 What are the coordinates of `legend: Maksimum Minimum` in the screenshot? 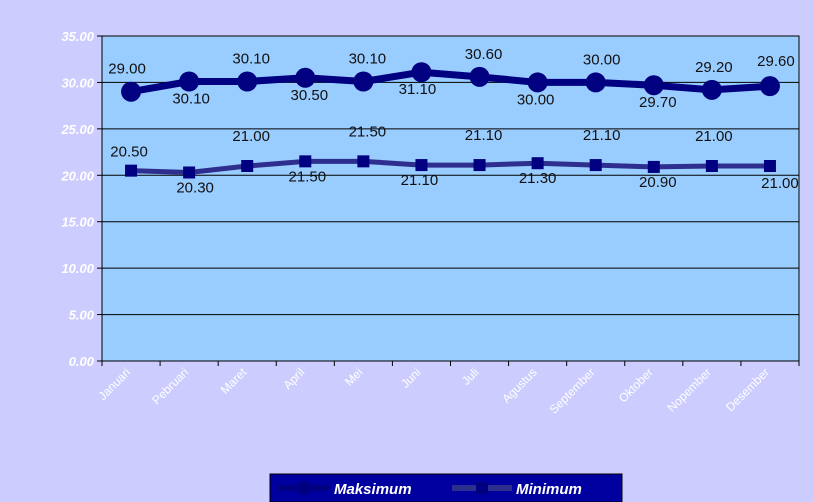 It's located at (446, 487).